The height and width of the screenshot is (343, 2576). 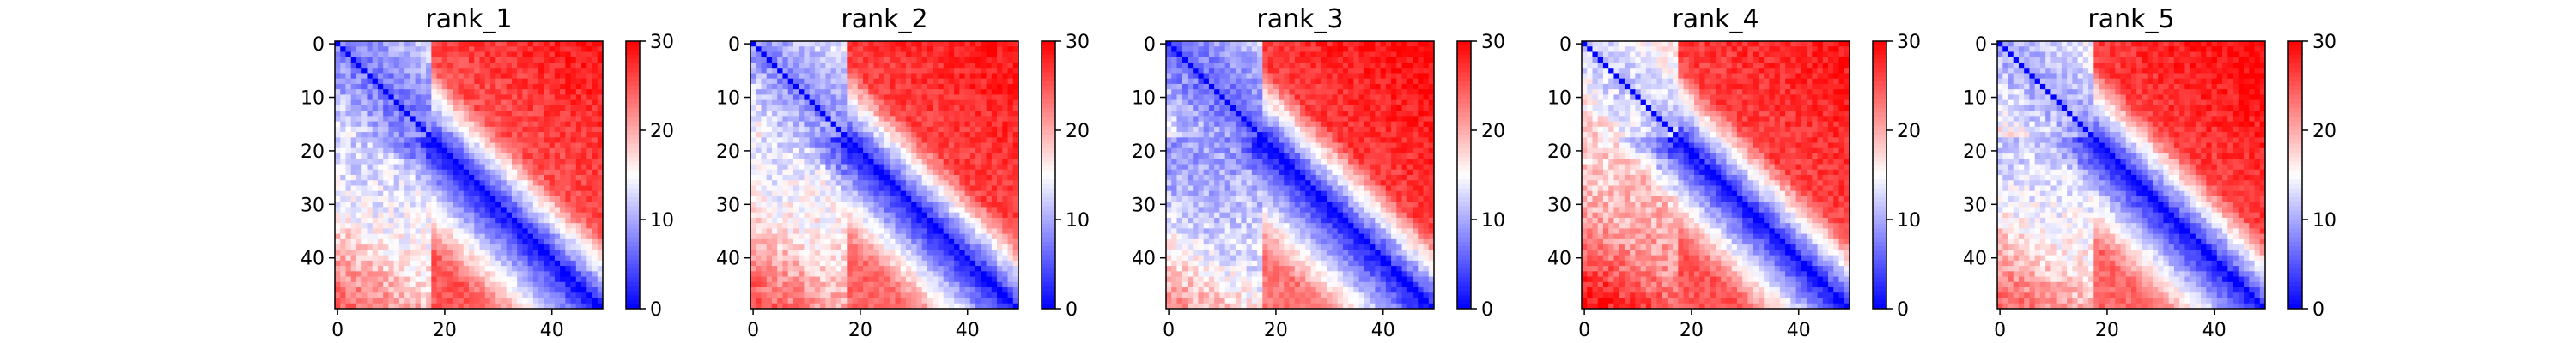 What do you see at coordinates (313, 99) in the screenshot?
I see `y-tick-label: 10` at bounding box center [313, 99].